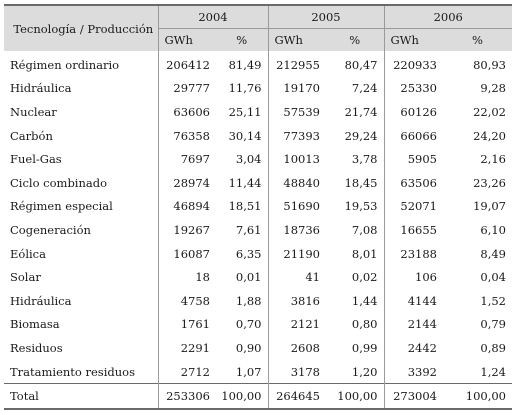 This screenshot has height=415, width=524. What do you see at coordinates (242, 300) in the screenshot?
I see `cell-percent: 1,88` at bounding box center [242, 300].